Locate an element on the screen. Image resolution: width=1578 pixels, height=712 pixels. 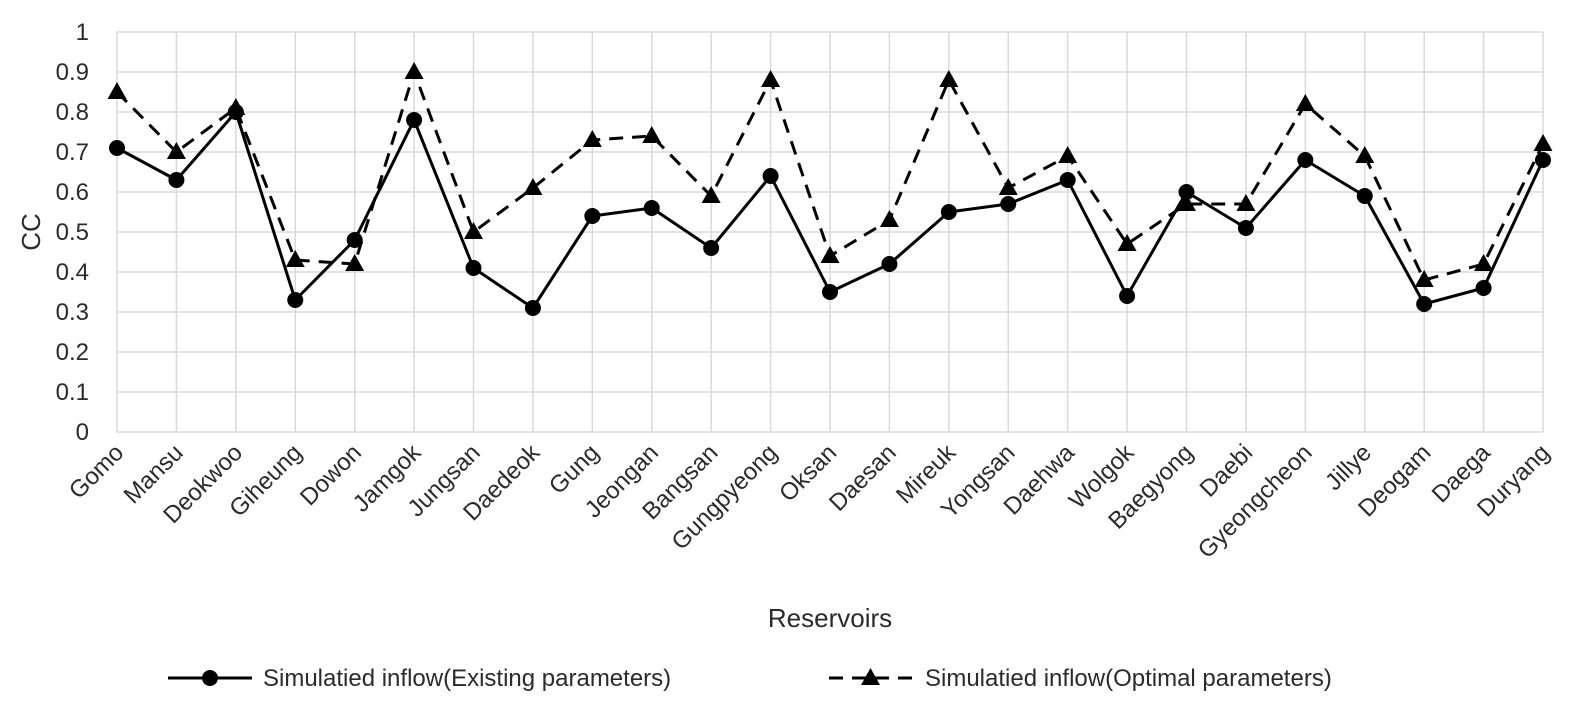
legend-item: Simulatied inflow(Optimal parameters) is located at coordinates (1080, 678).